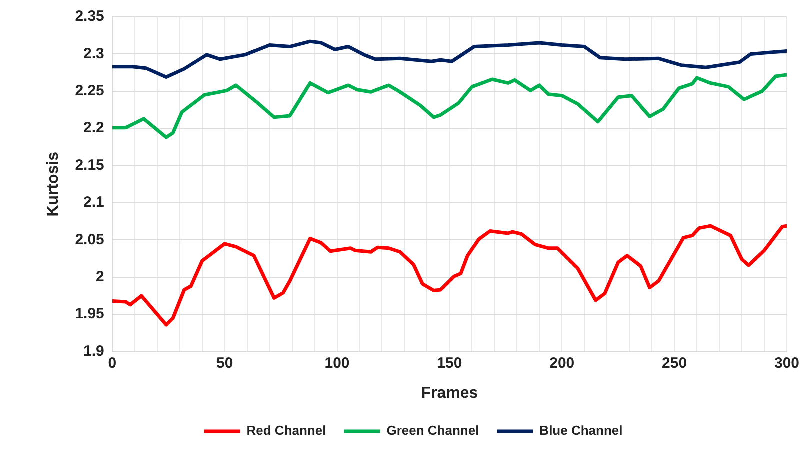 The height and width of the screenshot is (462, 805). What do you see at coordinates (449, 393) in the screenshot?
I see `x-axis-title: Frames` at bounding box center [449, 393].